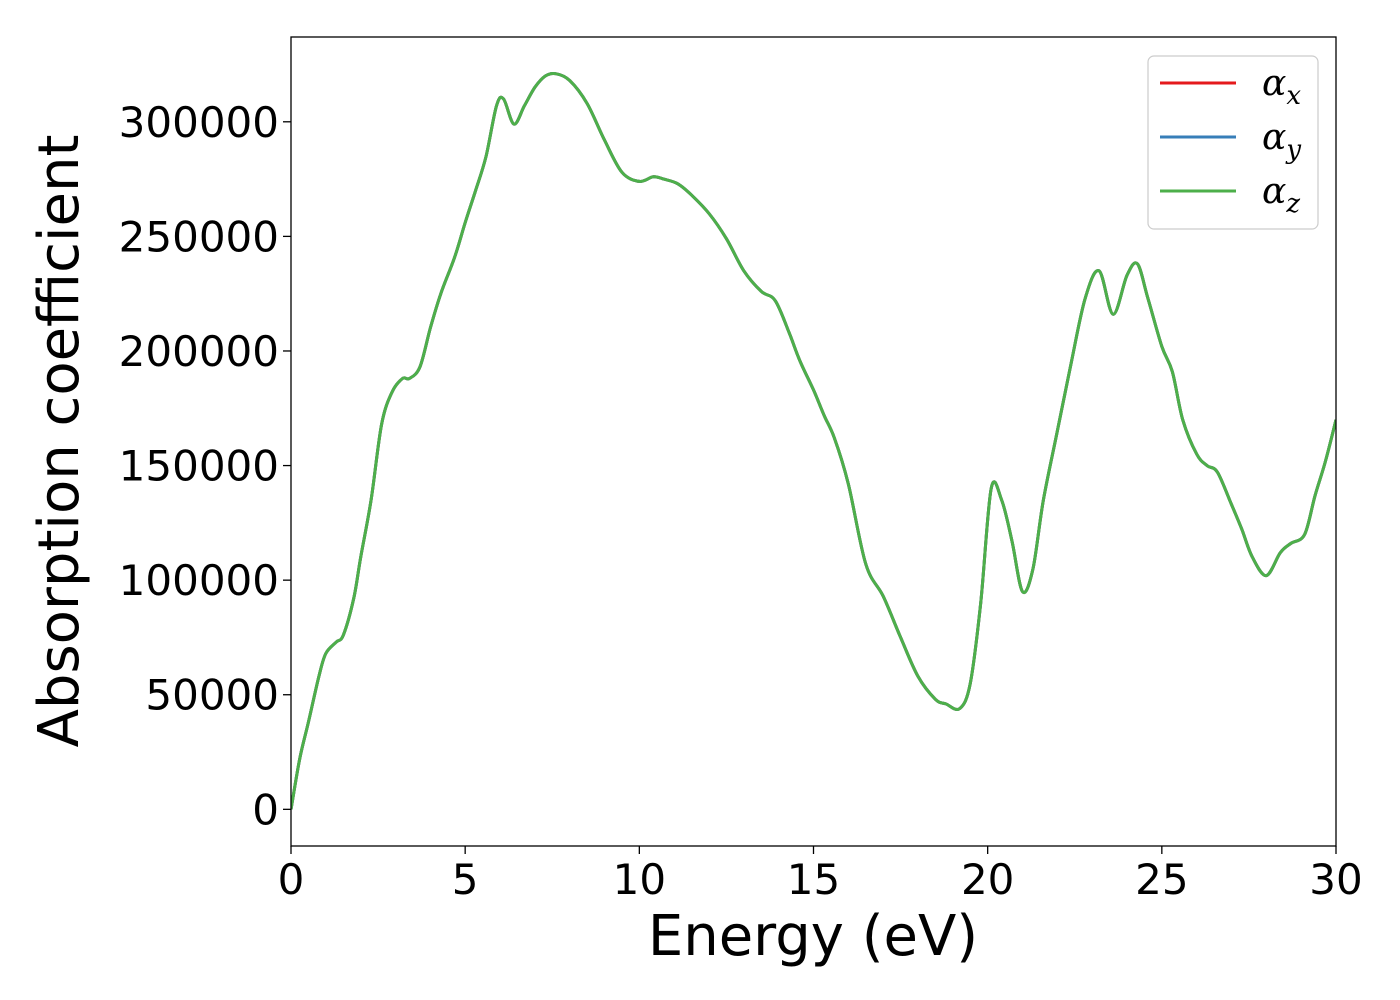 The height and width of the screenshot is (1000, 1400). I want to click on y-tick-label: 200000, so click(199, 351).